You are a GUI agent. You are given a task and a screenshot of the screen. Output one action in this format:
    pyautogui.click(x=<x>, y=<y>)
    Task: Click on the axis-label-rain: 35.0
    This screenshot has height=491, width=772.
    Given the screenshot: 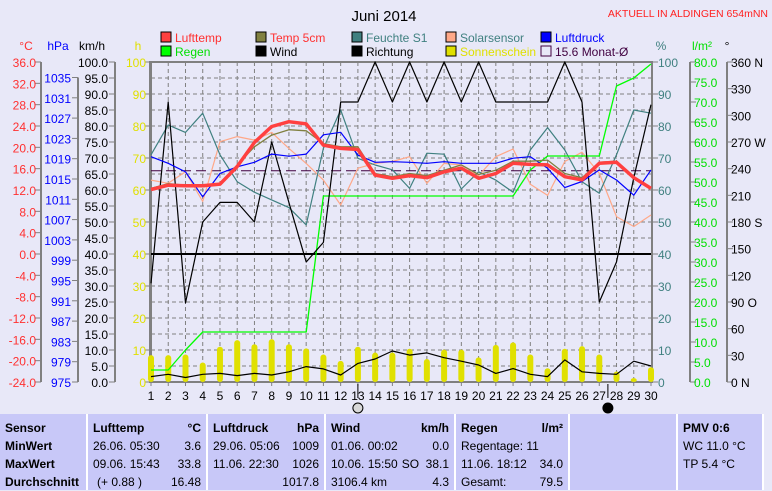 What is the action you would take?
    pyautogui.click(x=706, y=243)
    